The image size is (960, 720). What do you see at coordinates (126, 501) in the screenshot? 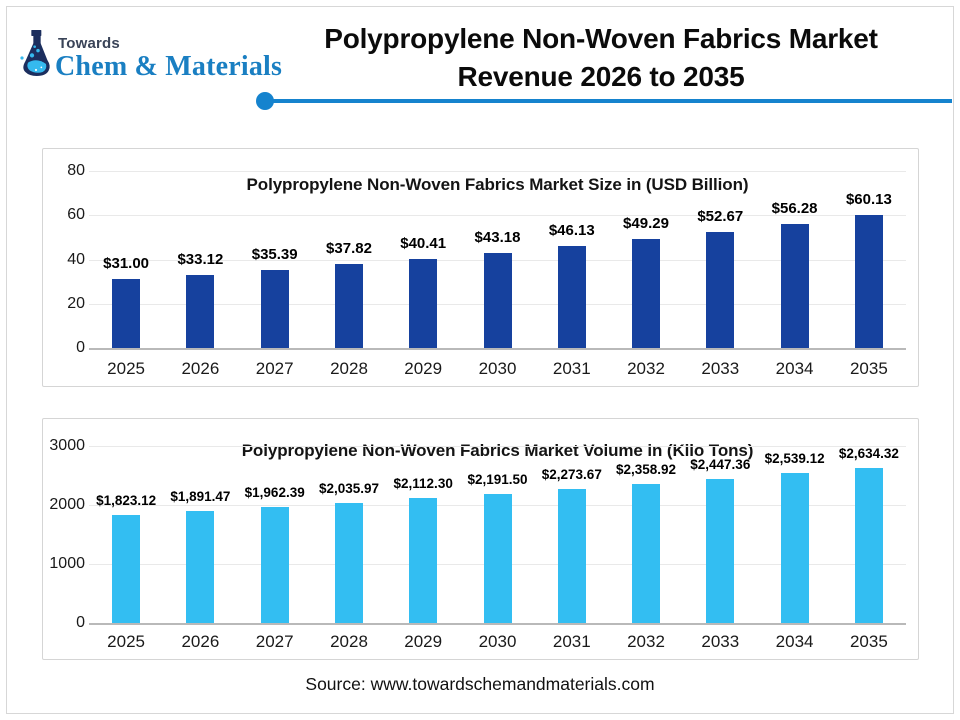
I see `bar-value-label: $1,823.12` at bounding box center [126, 501].